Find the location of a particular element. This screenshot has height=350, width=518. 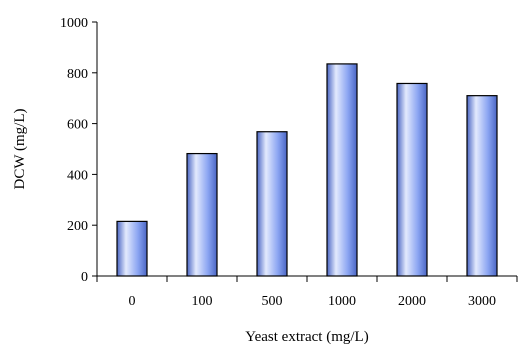

bar-2000 is located at coordinates (412, 179).